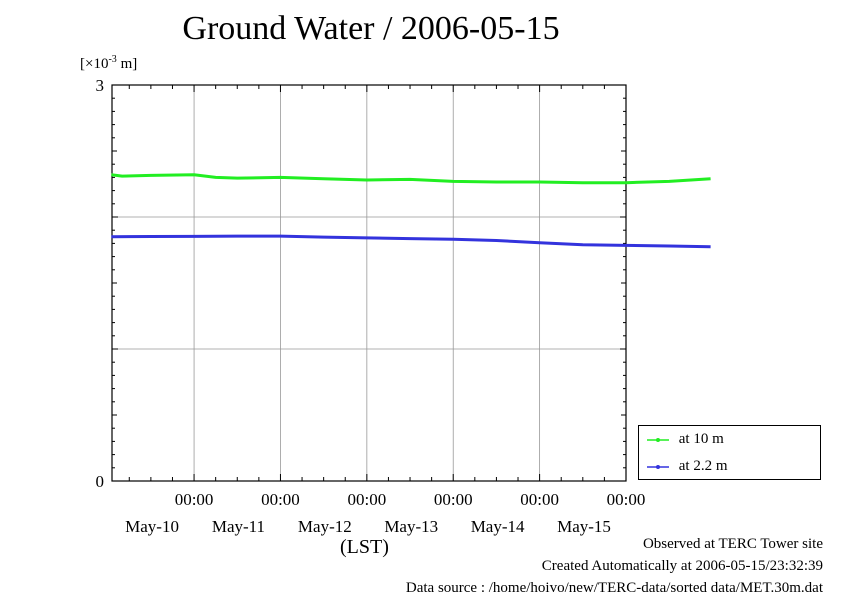 The image size is (842, 597). I want to click on legend: at 10 m at 2.2 m, so click(729, 452).